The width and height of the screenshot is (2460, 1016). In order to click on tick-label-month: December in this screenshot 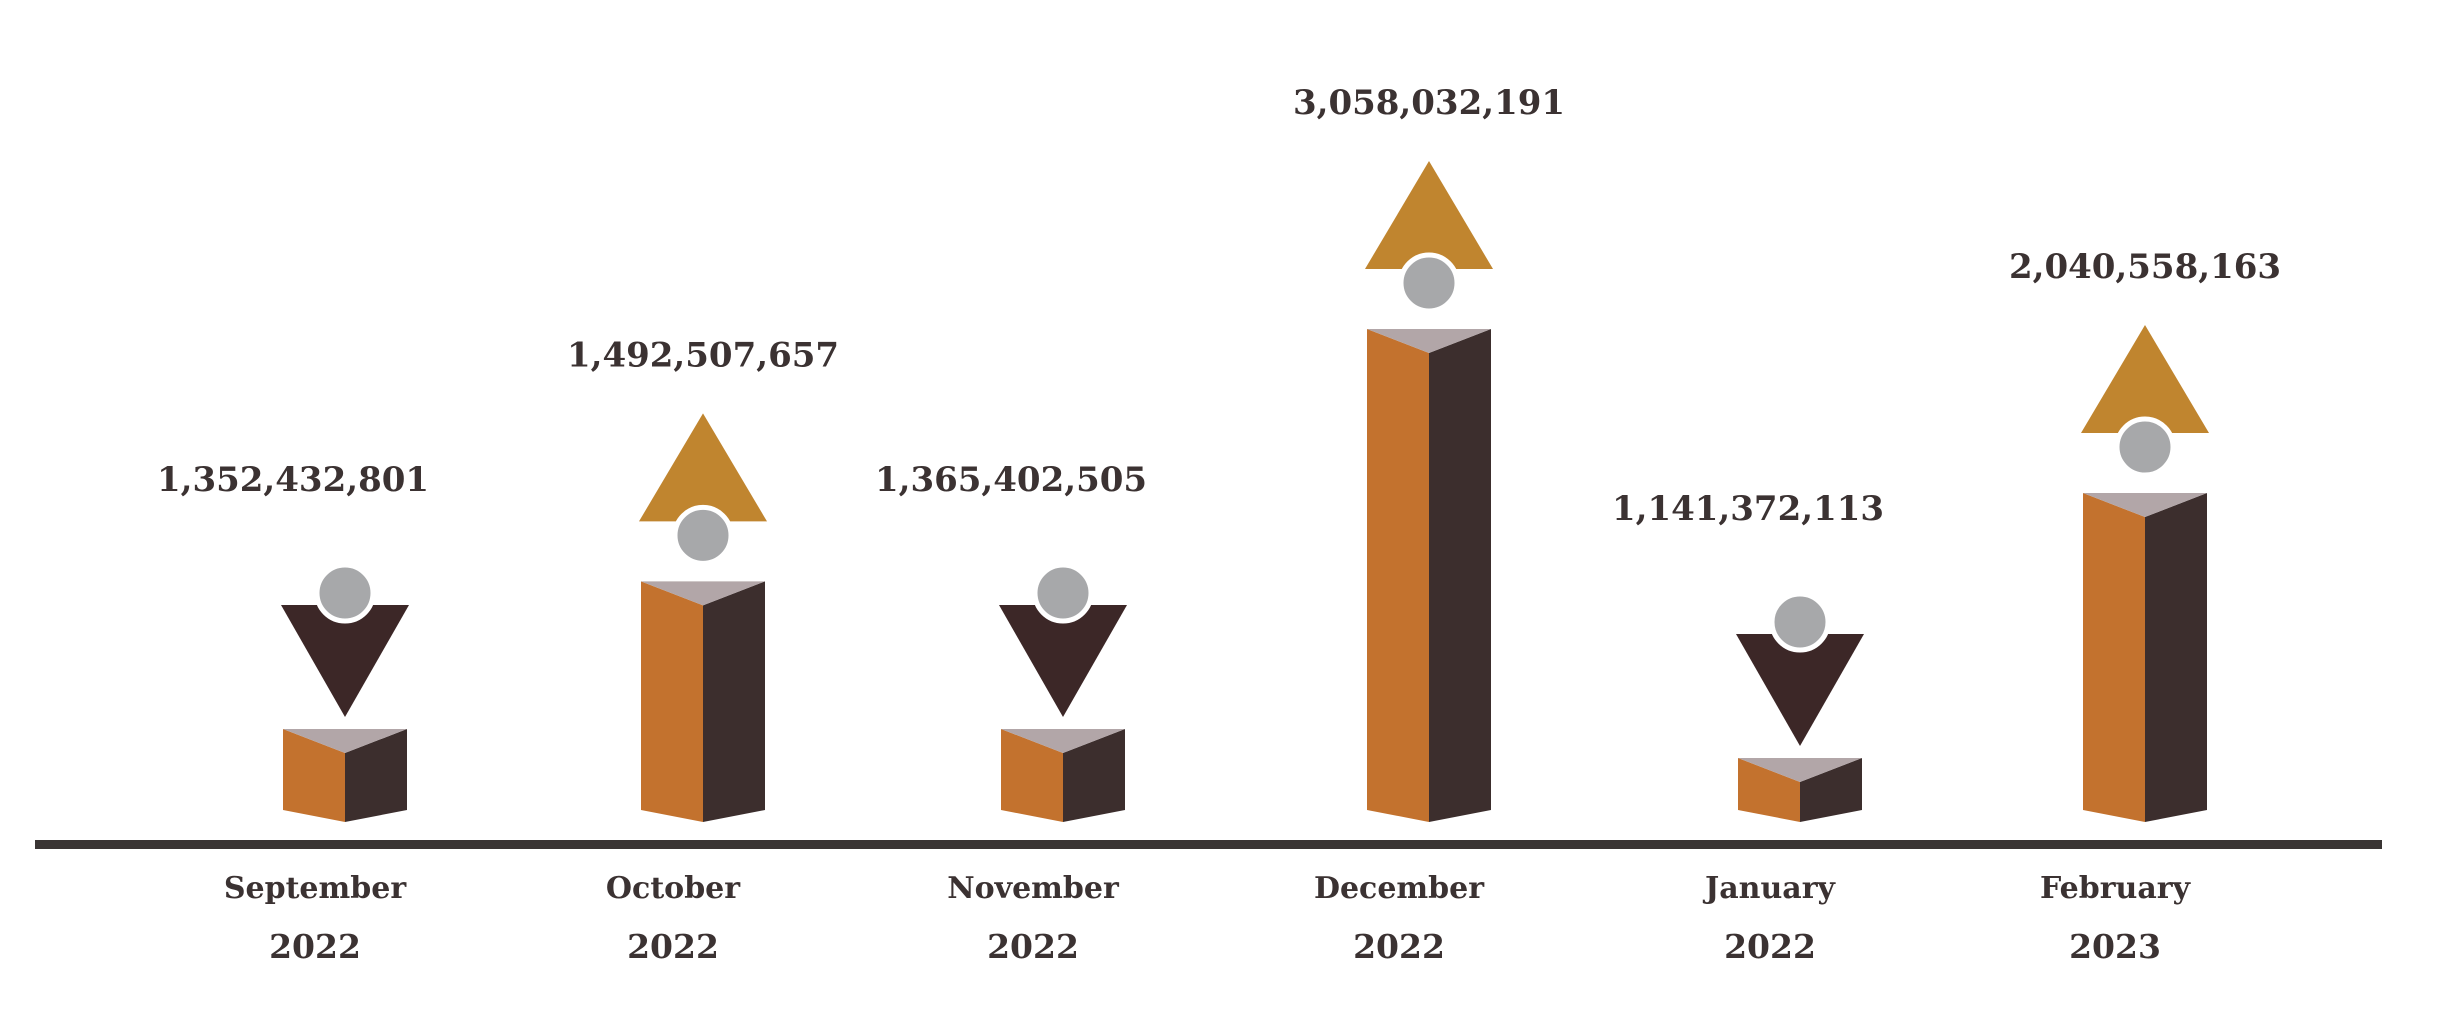, I will do `click(1399, 888)`.